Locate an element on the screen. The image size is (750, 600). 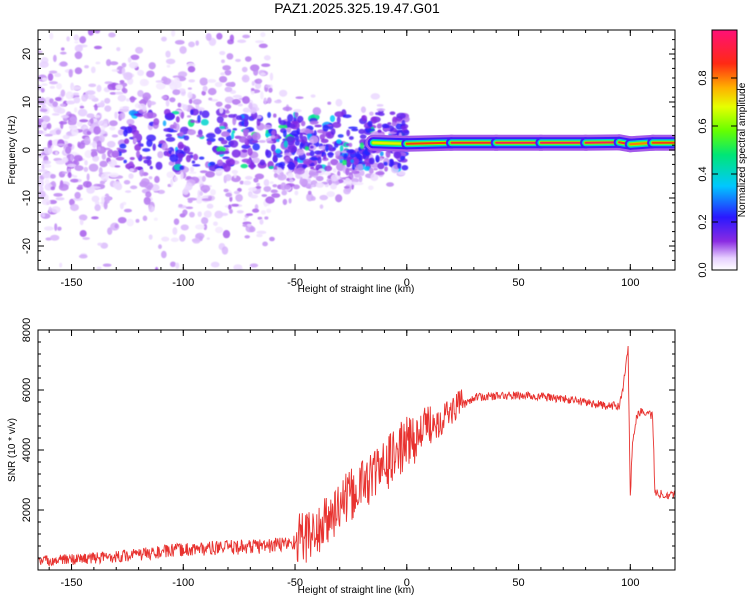
spectrogram-x-tick-label: -50 is located at coordinates (295, 283).